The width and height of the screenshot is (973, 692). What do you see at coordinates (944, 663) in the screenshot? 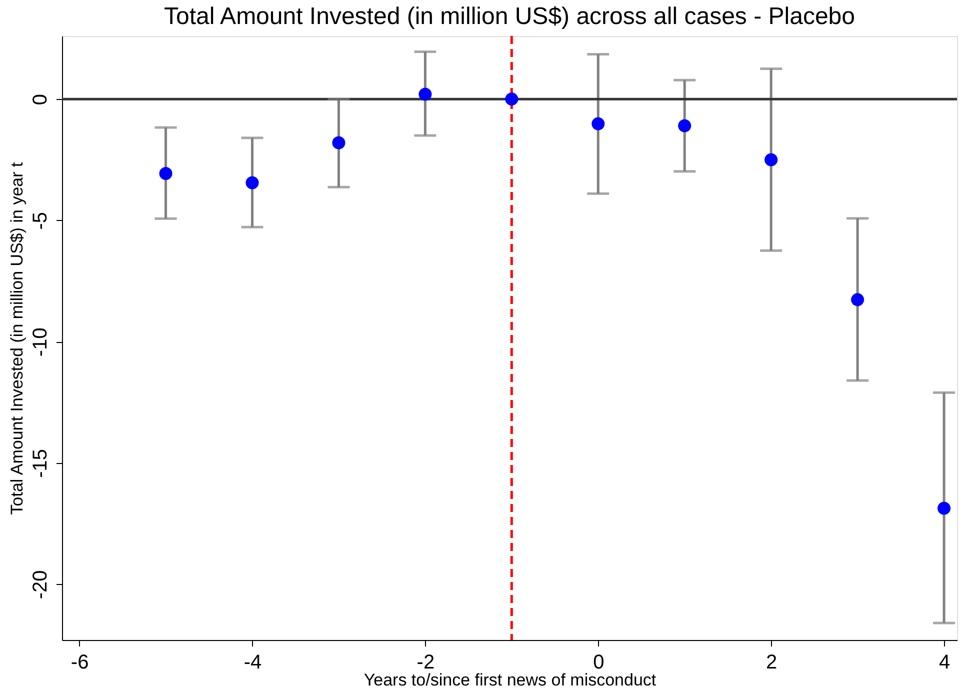
I see `x-tick-label: 4` at bounding box center [944, 663].